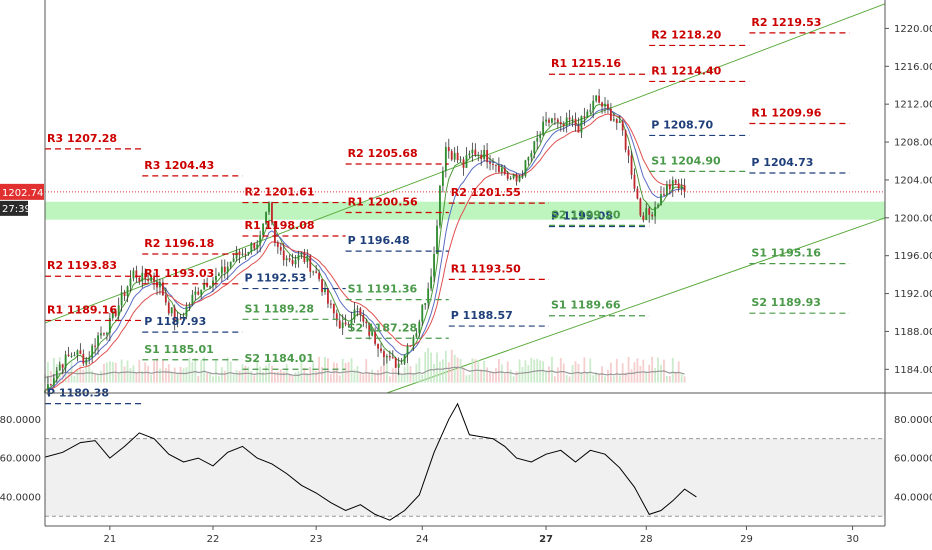  I want to click on countdown-tag-left, so click(14, 208).